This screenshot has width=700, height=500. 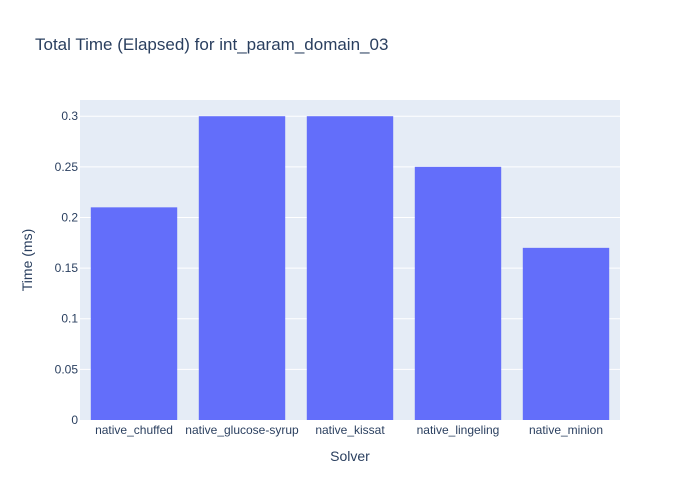 I want to click on x-tick-label: native_lingeling, so click(x=458, y=430).